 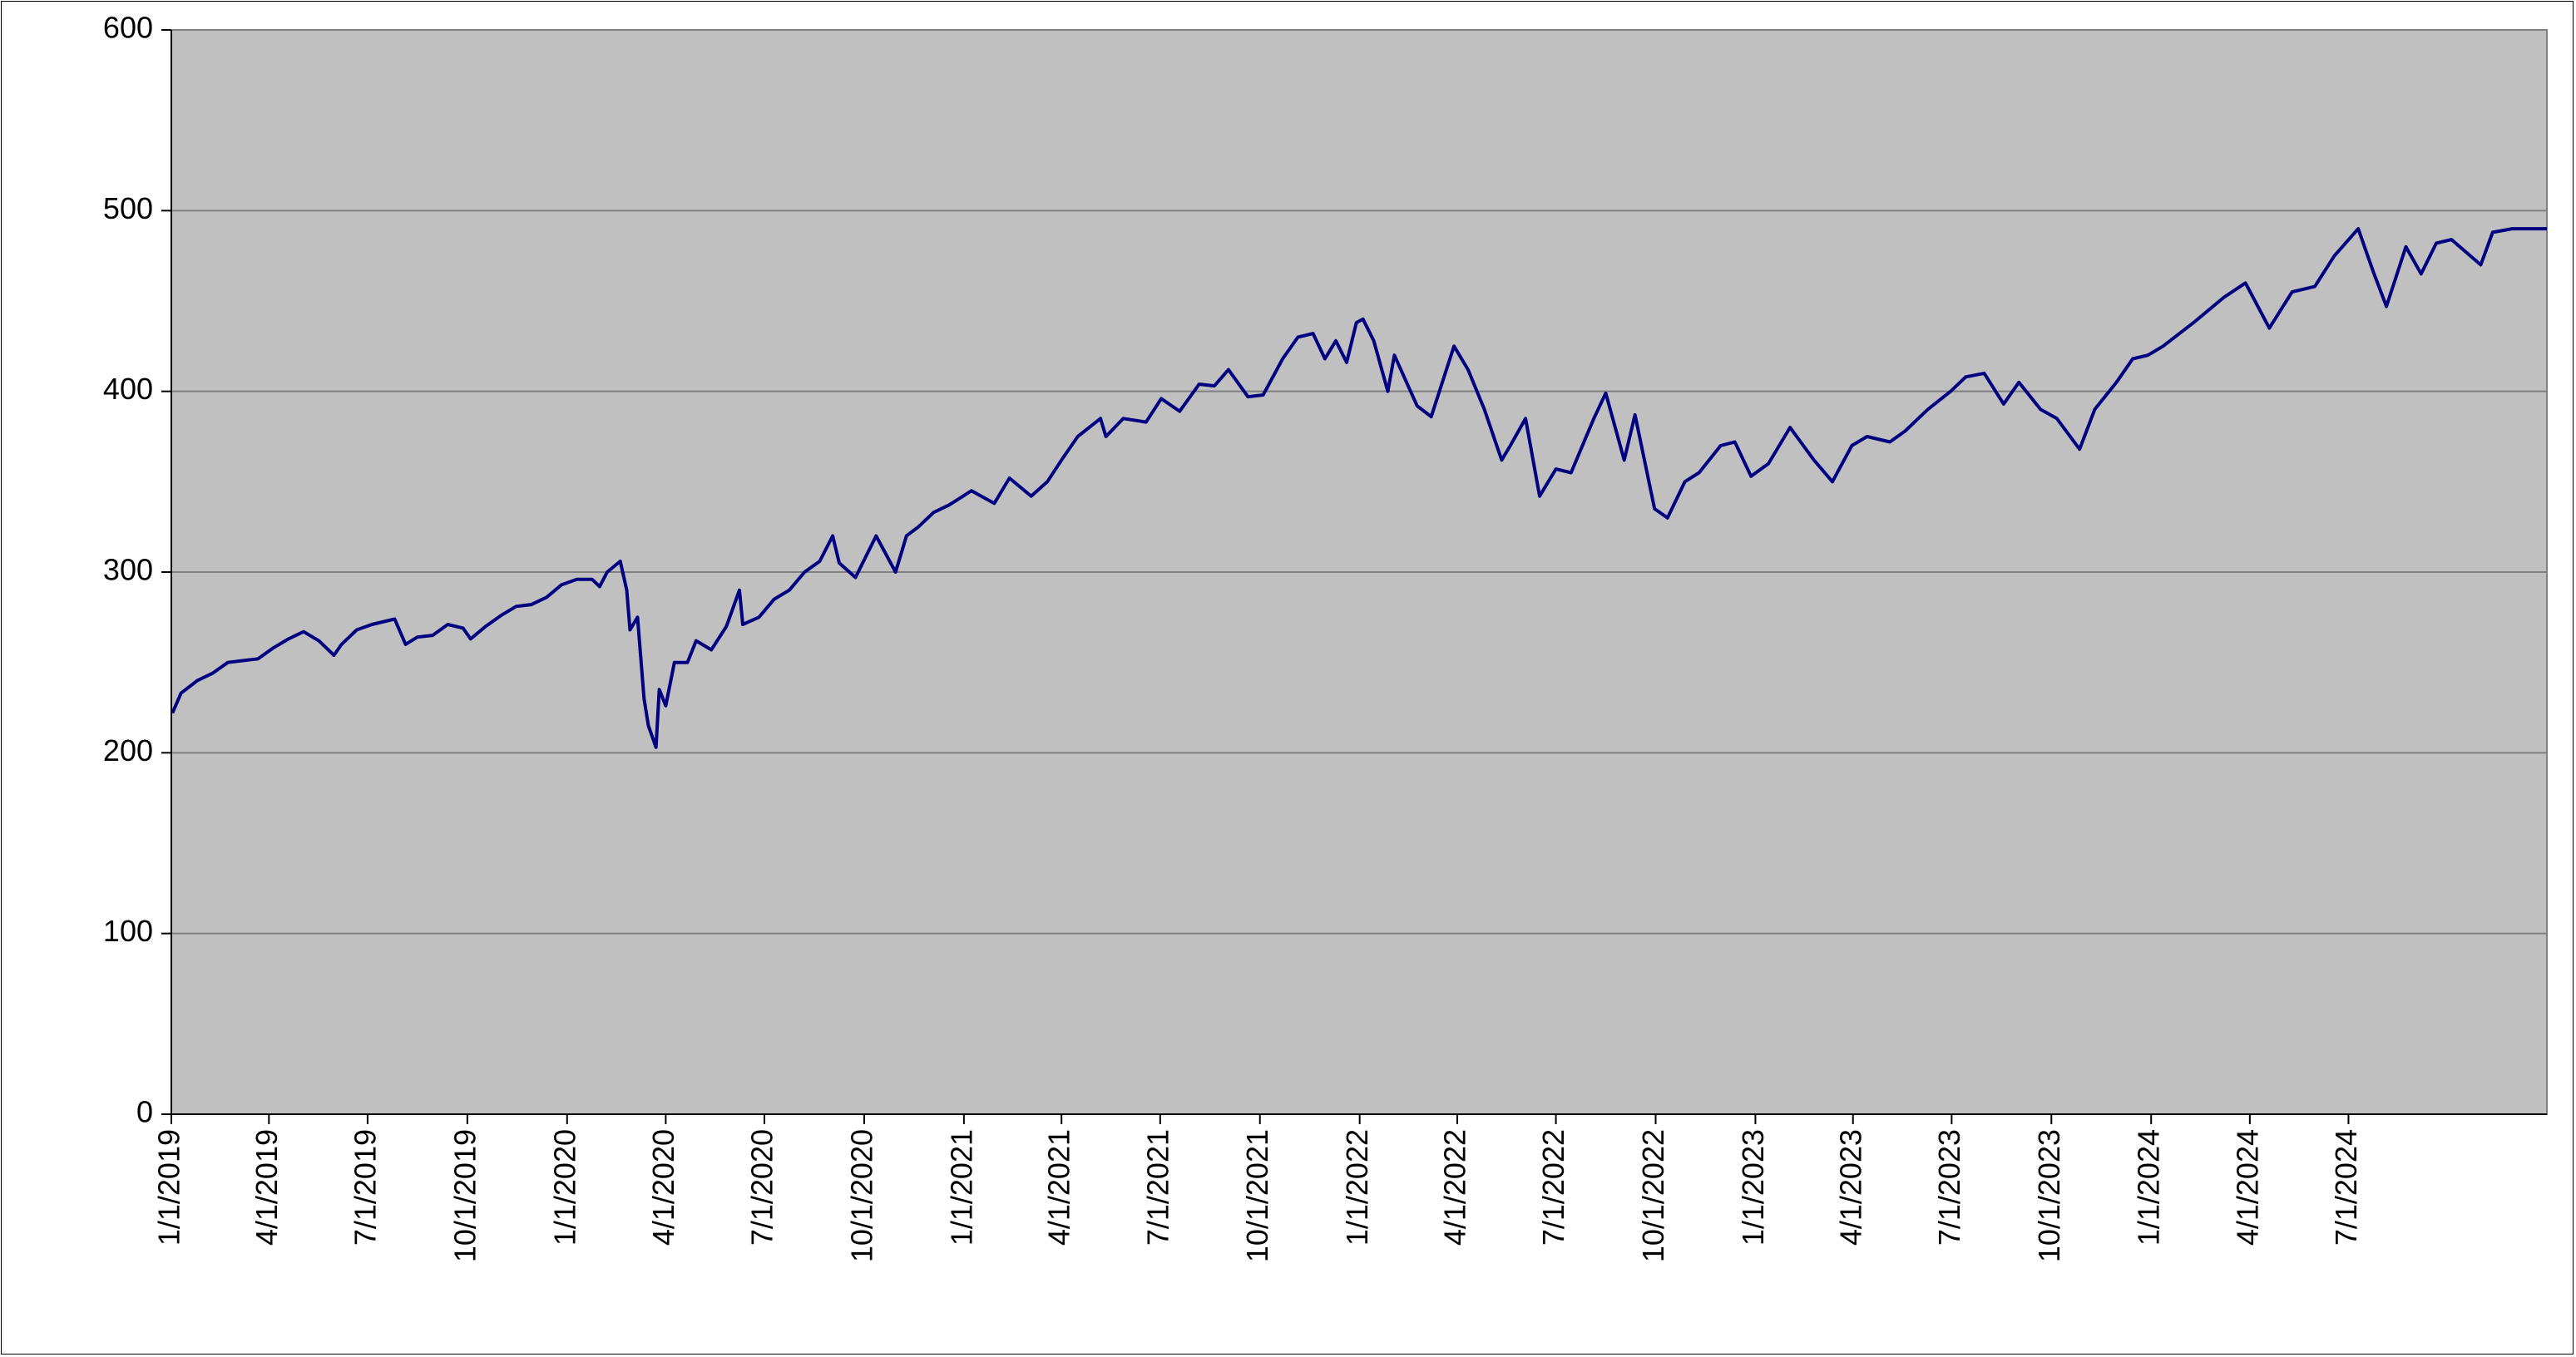 I want to click on x-tick-label: 4/1/2020, so click(x=663, y=1188).